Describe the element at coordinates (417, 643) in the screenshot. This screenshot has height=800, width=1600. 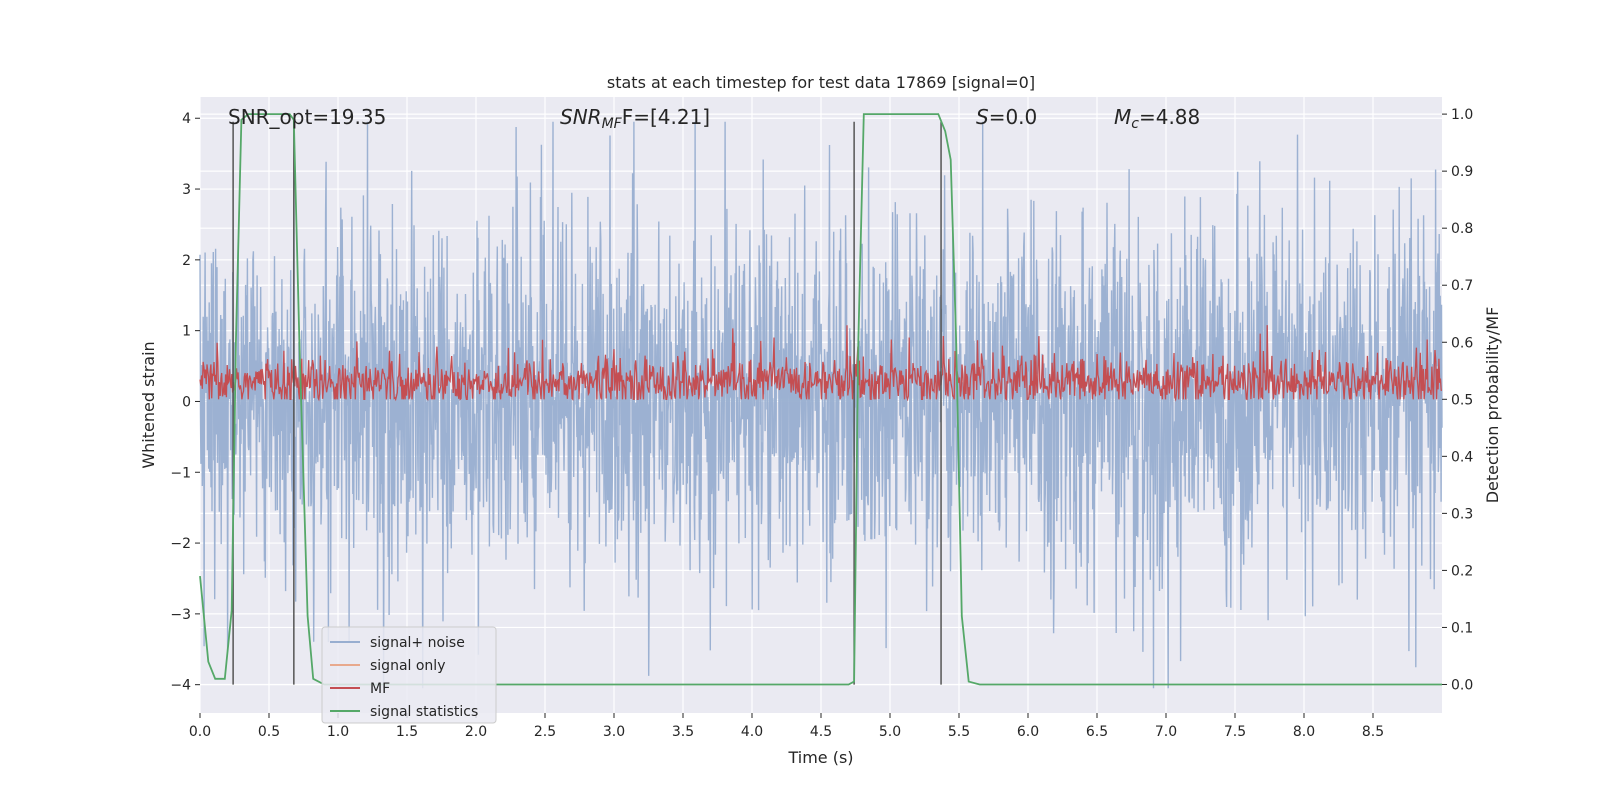
I see `legend-label: signal+ noise` at that location.